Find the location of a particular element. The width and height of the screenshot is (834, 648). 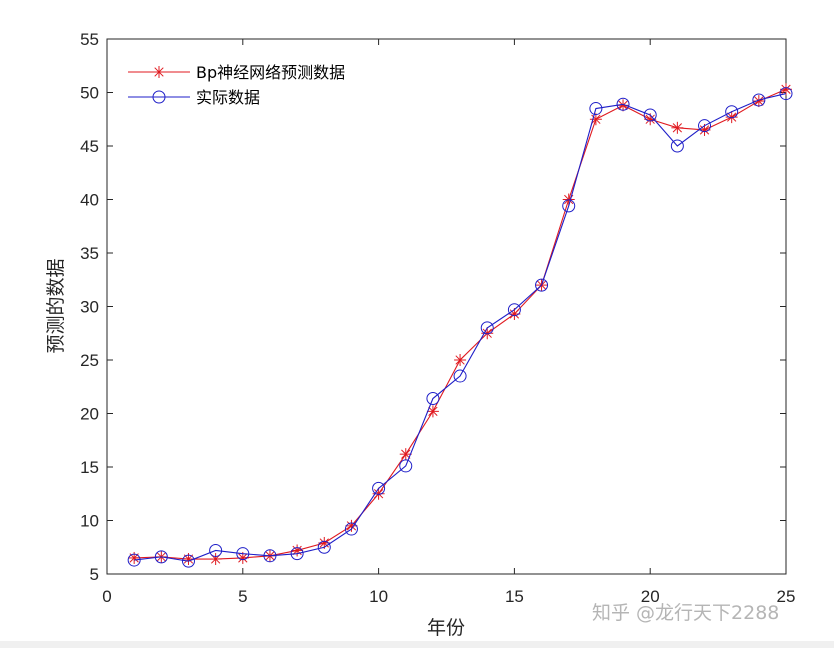

y-tick-label: 30 is located at coordinates (89, 307).